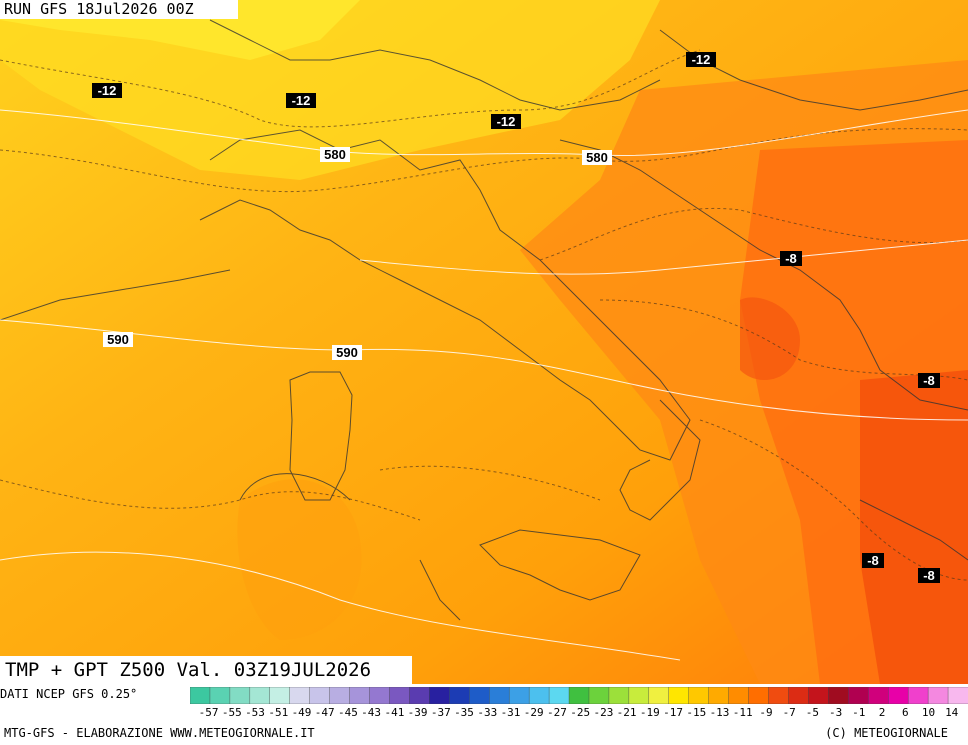  I want to click on gpt-label-3: 590, so click(118, 339).